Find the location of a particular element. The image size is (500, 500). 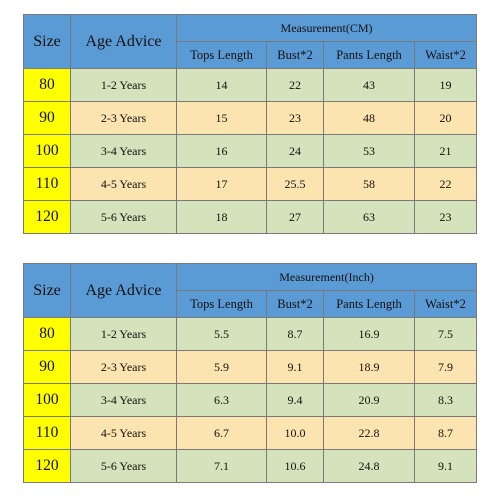

waist-cell: 20 is located at coordinates (445, 118).